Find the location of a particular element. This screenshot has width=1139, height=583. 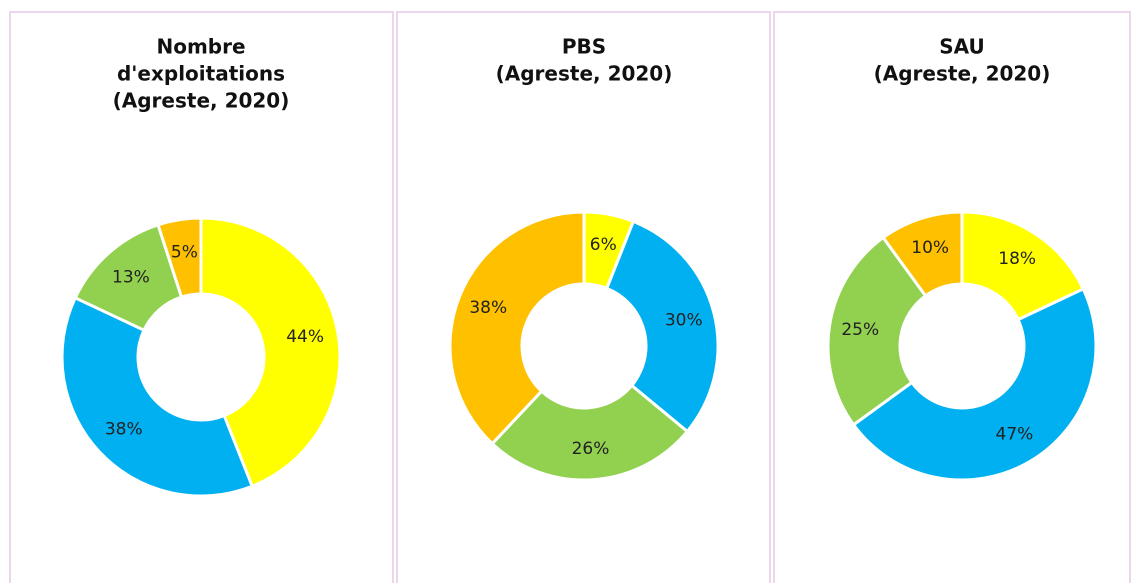

chart-title: PBS is located at coordinates (584, 47).